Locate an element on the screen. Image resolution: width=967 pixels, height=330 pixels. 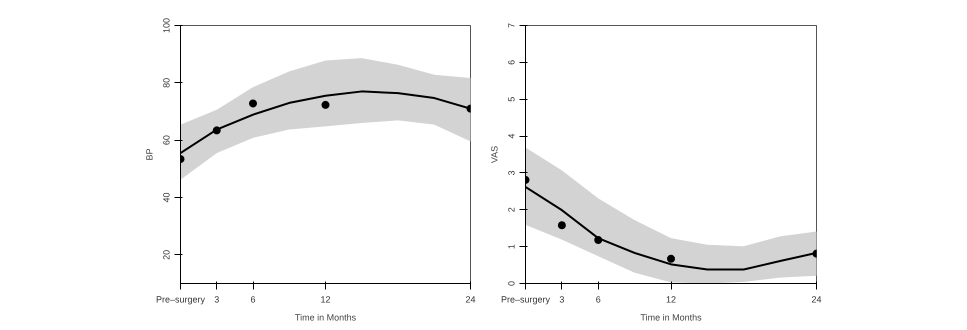
y-tick-label: 20 is located at coordinates (167, 255).